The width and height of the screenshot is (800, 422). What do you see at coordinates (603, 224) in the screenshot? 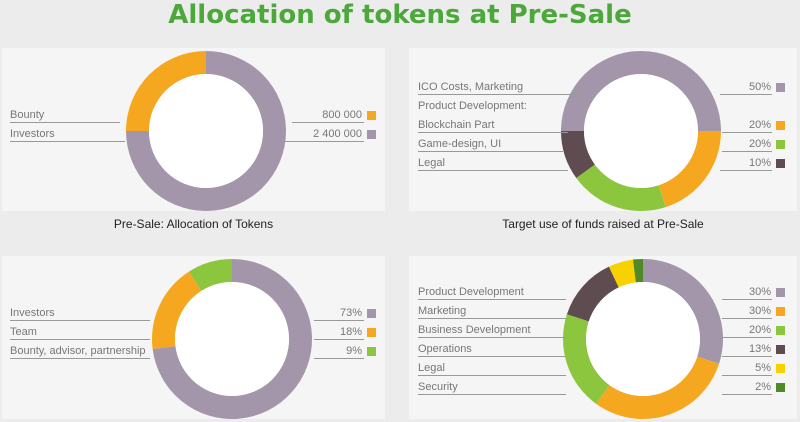
I see `chart-caption: Target use of funds raised at Pre-Sale` at bounding box center [603, 224].